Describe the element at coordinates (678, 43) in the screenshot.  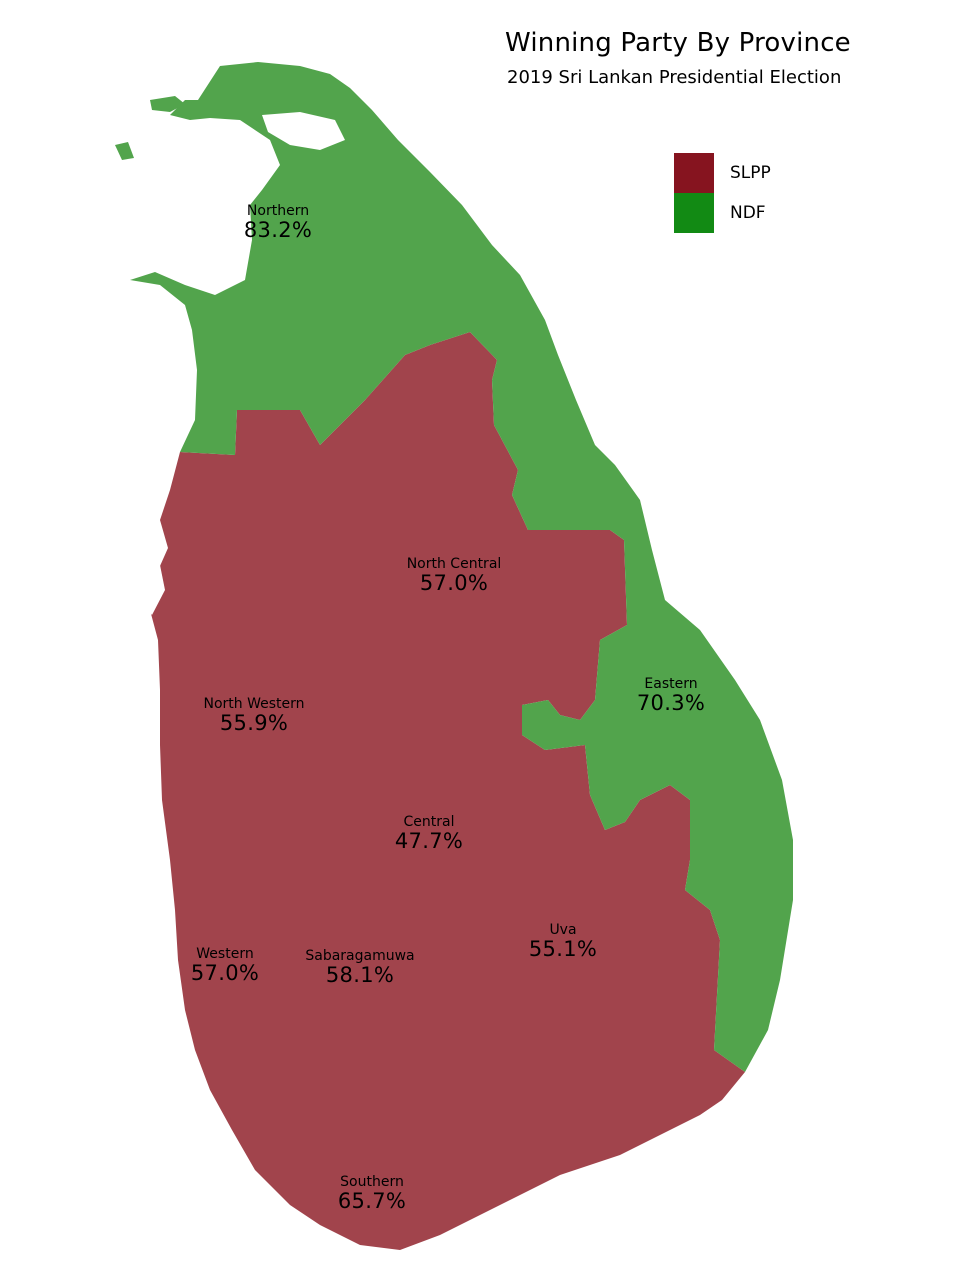
I see `map-title: Winning Party By Province` at that location.